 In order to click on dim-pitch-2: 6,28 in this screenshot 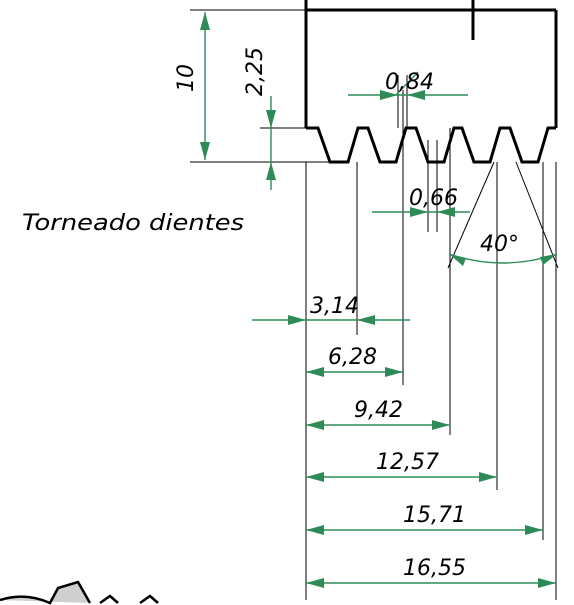, I will do `click(352, 357)`.